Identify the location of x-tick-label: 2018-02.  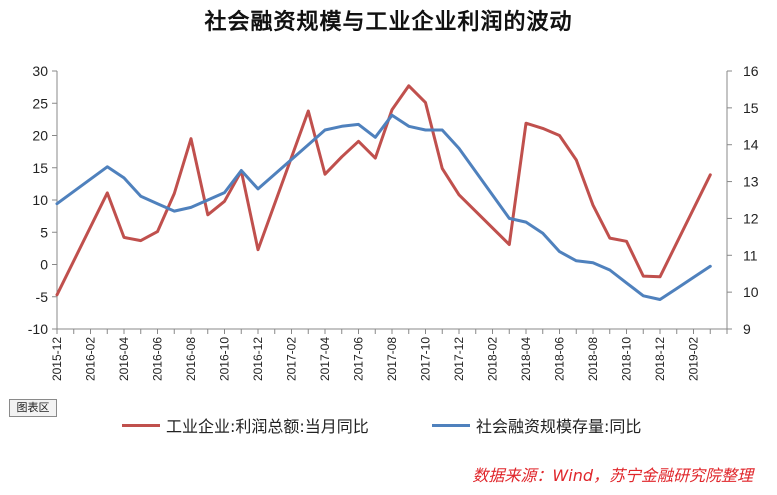
(493, 359).